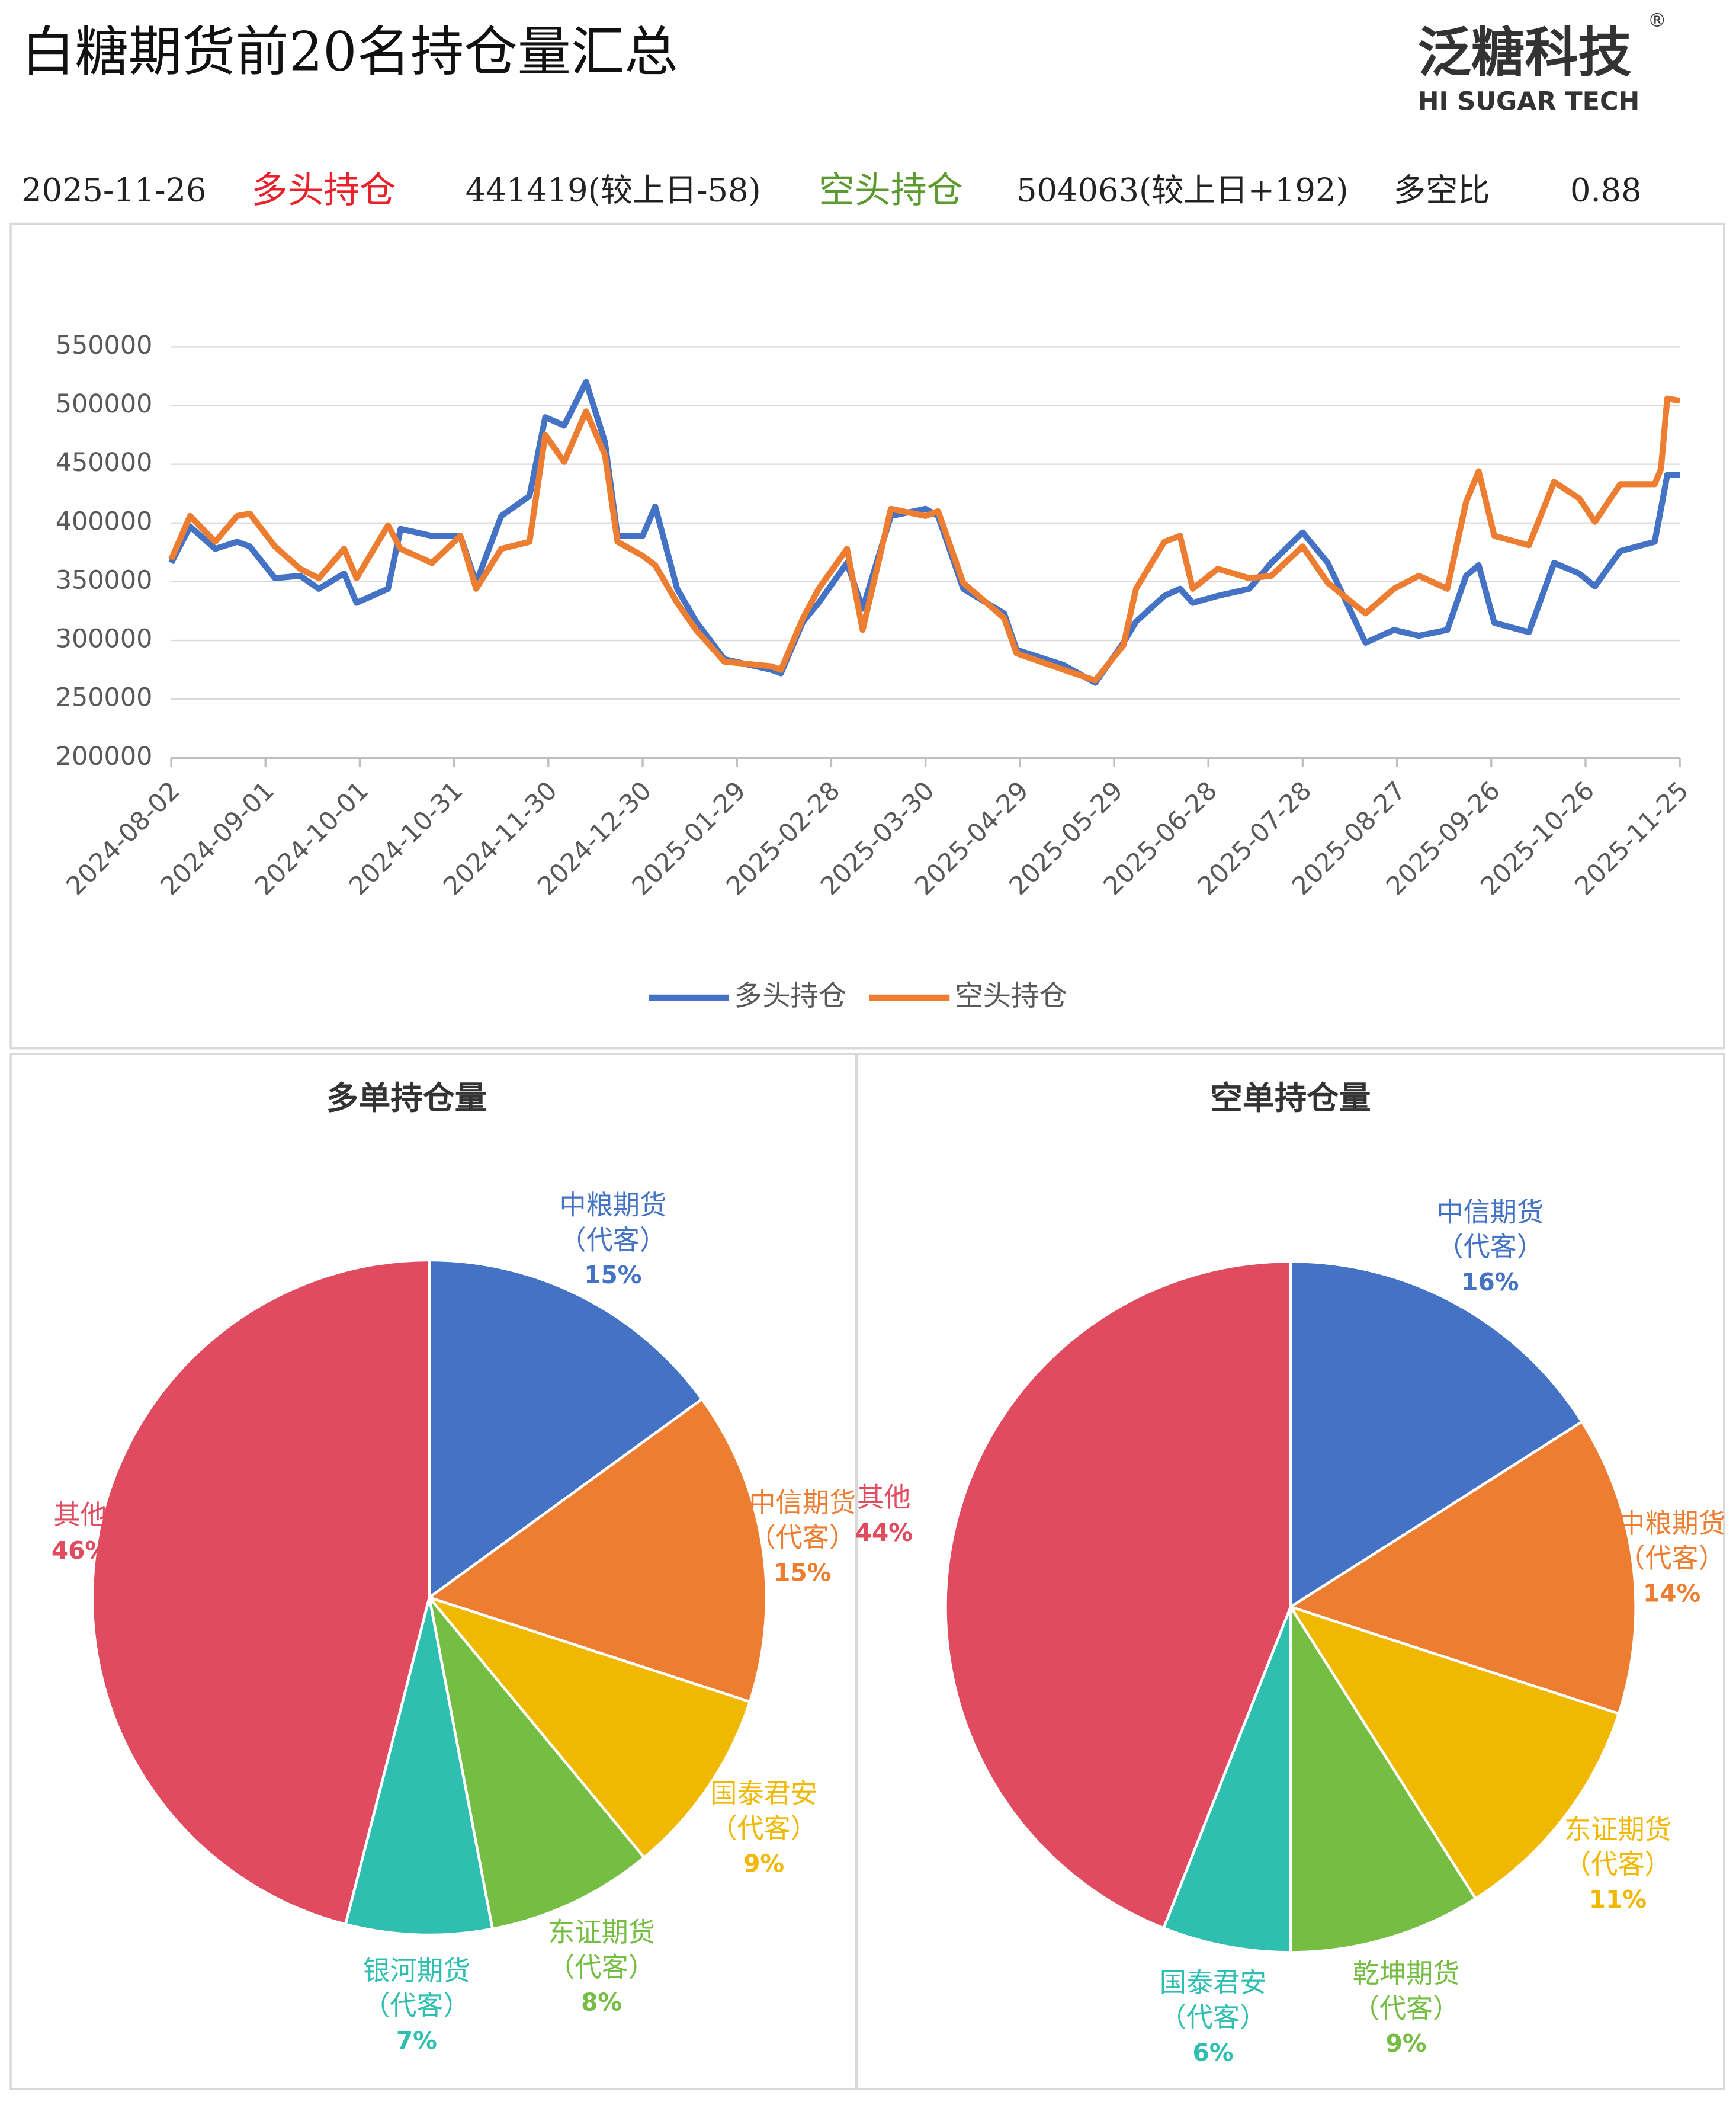 The height and width of the screenshot is (2102, 1736). I want to click on short-label: 空头持仓, so click(891, 191).